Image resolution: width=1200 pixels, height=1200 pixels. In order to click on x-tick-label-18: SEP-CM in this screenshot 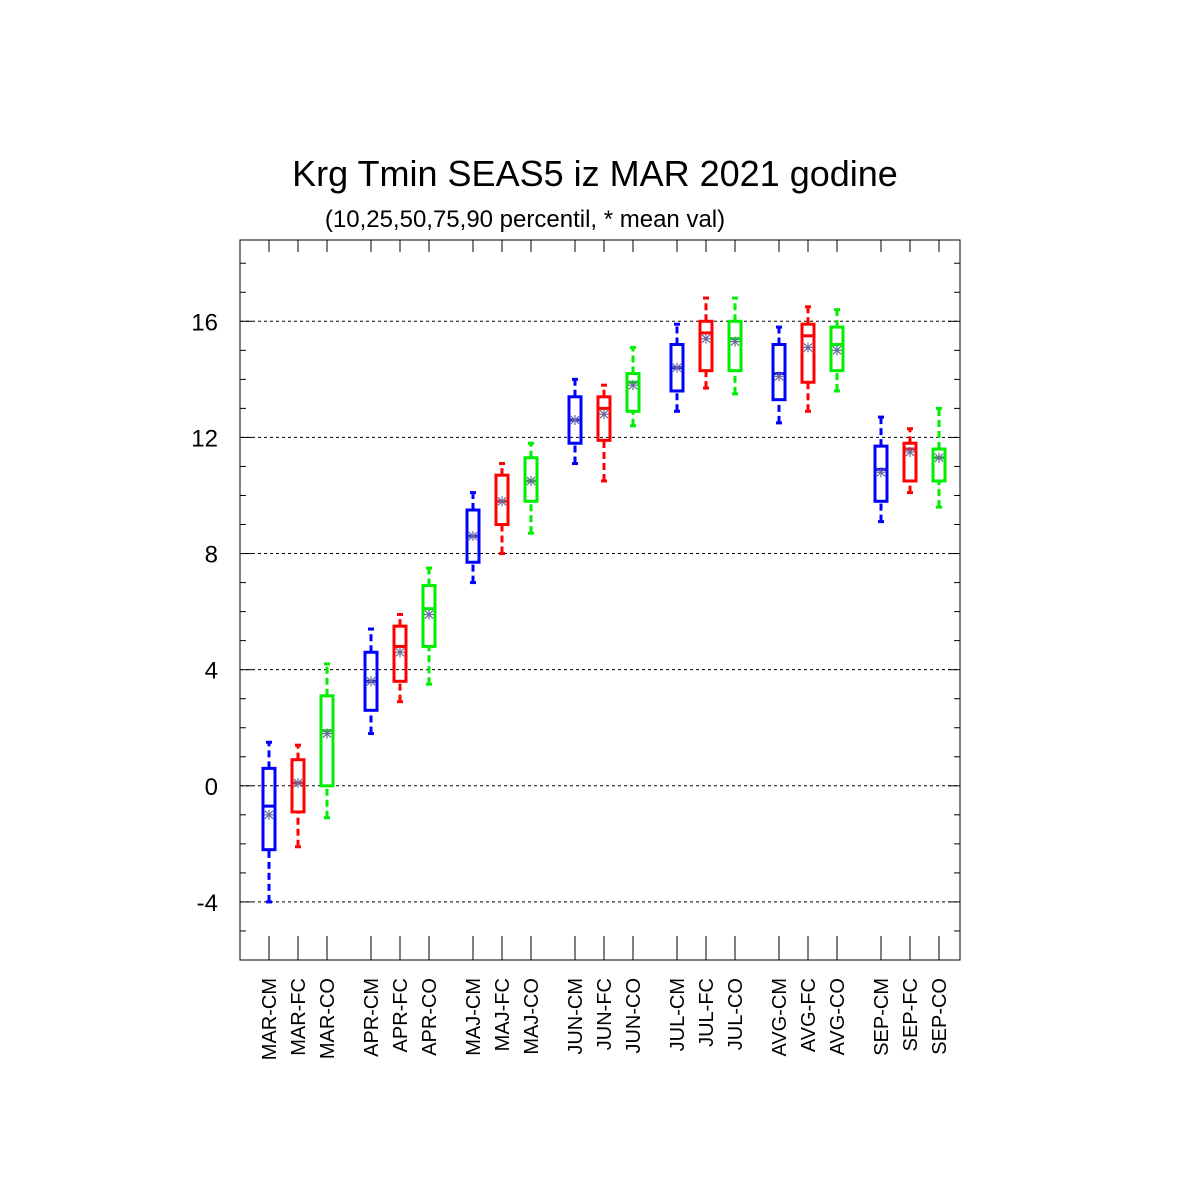, I will do `click(882, 1017)`.